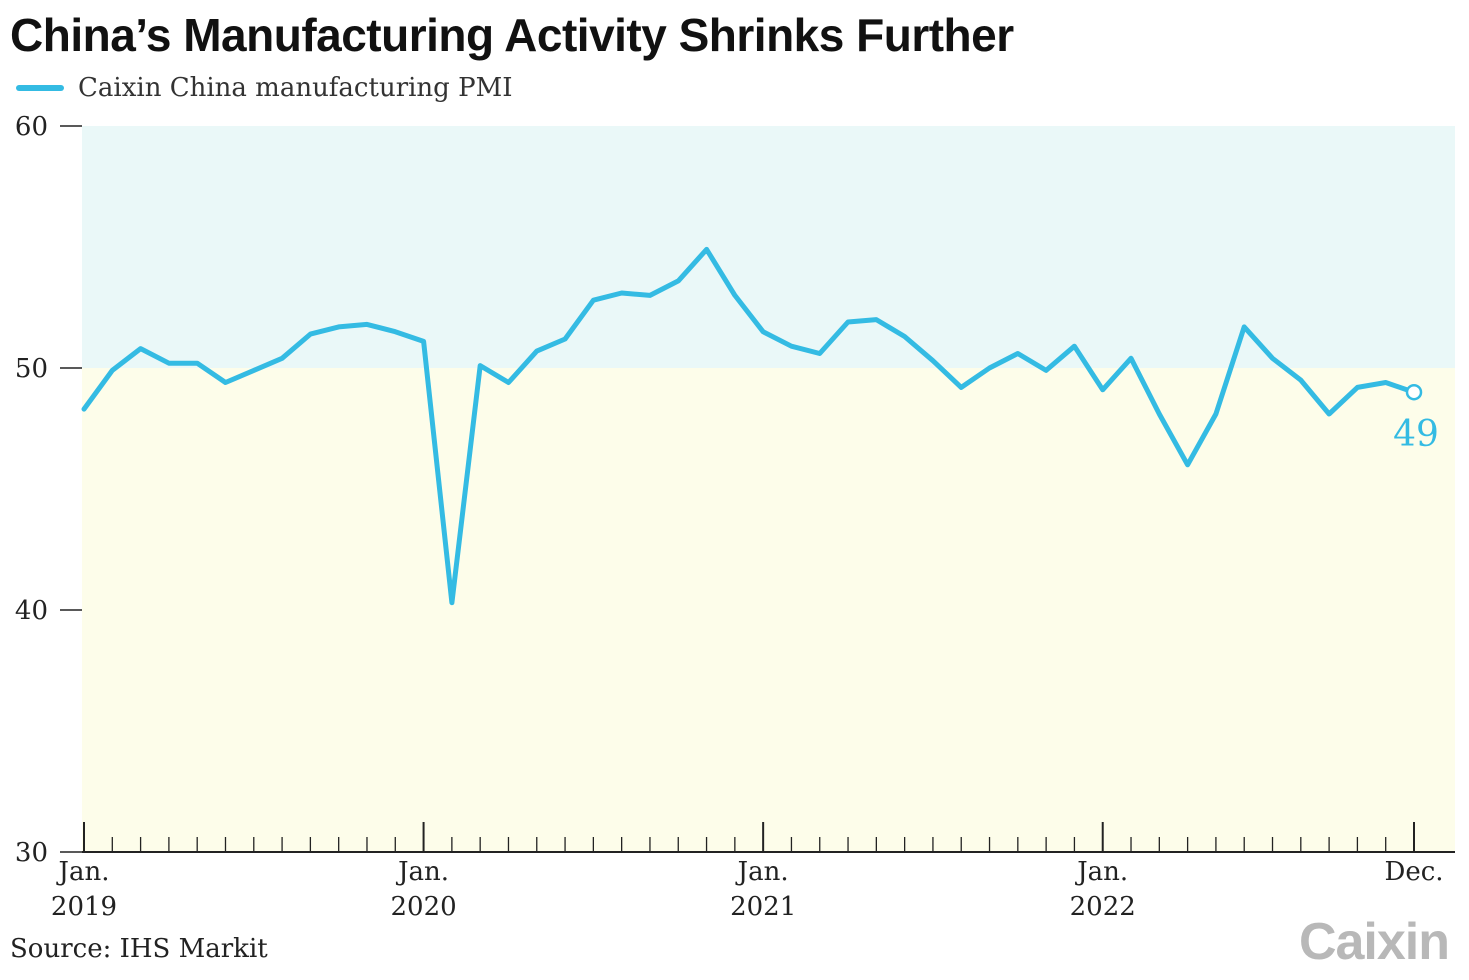 The width and height of the screenshot is (1469, 980). I want to click on legend: Caixin China manufacturing PMI, so click(264, 88).